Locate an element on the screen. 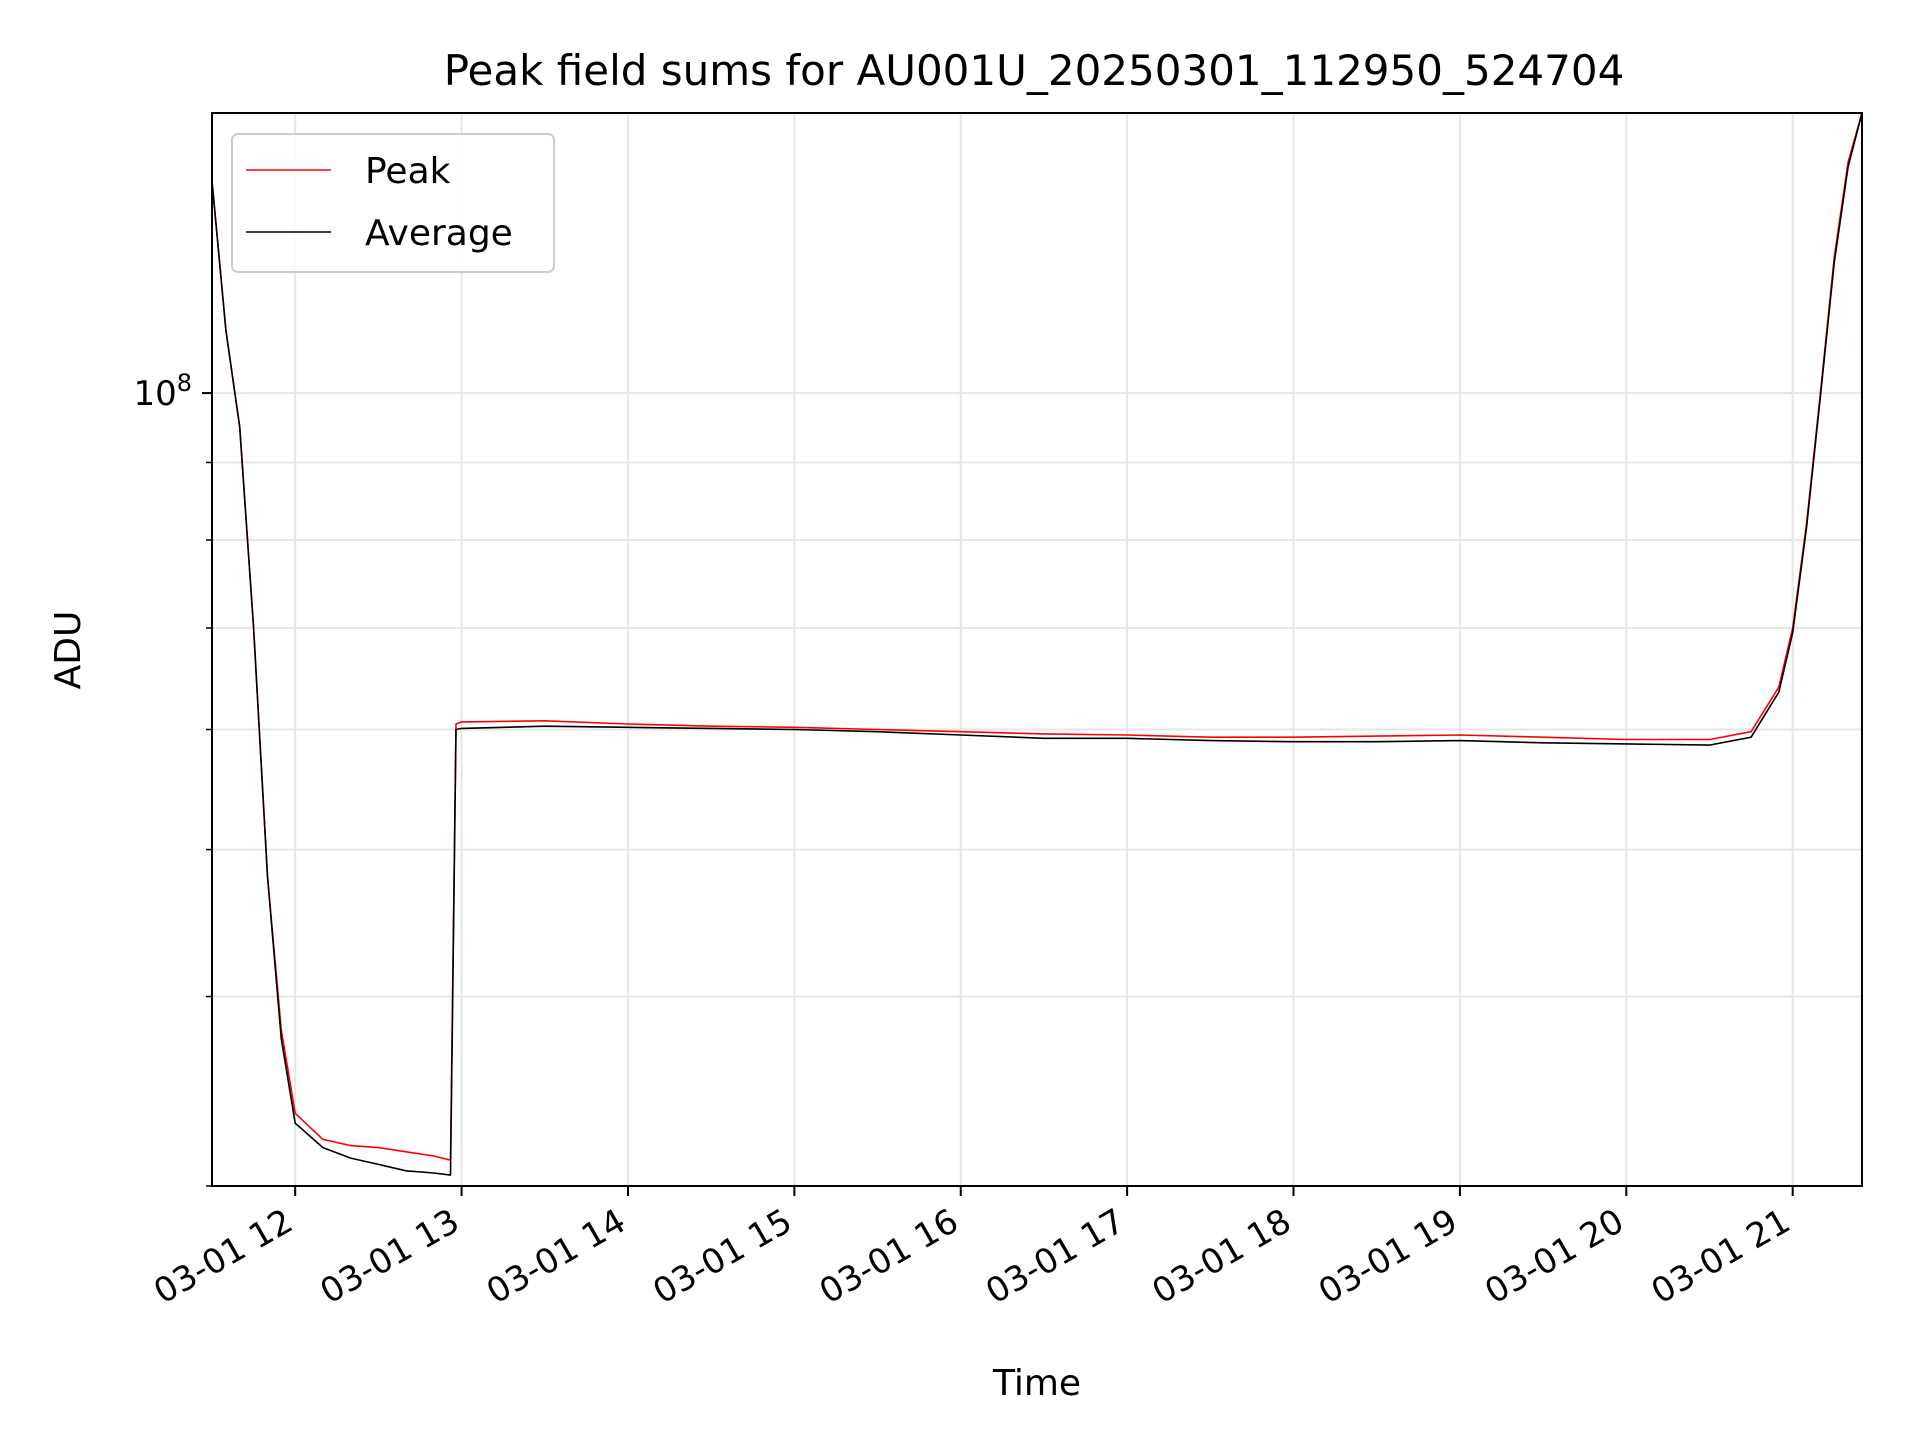 The height and width of the screenshot is (1440, 1920). y-axis-label: ADU is located at coordinates (68, 650).